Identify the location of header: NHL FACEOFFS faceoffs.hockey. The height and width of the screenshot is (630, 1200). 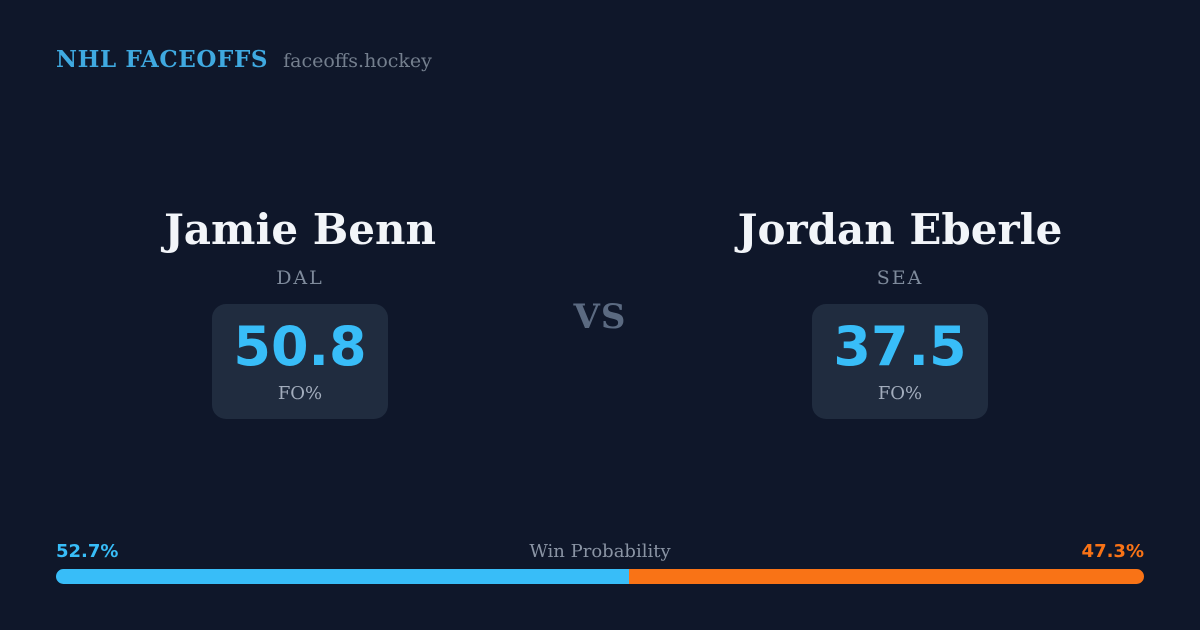
(244, 59).